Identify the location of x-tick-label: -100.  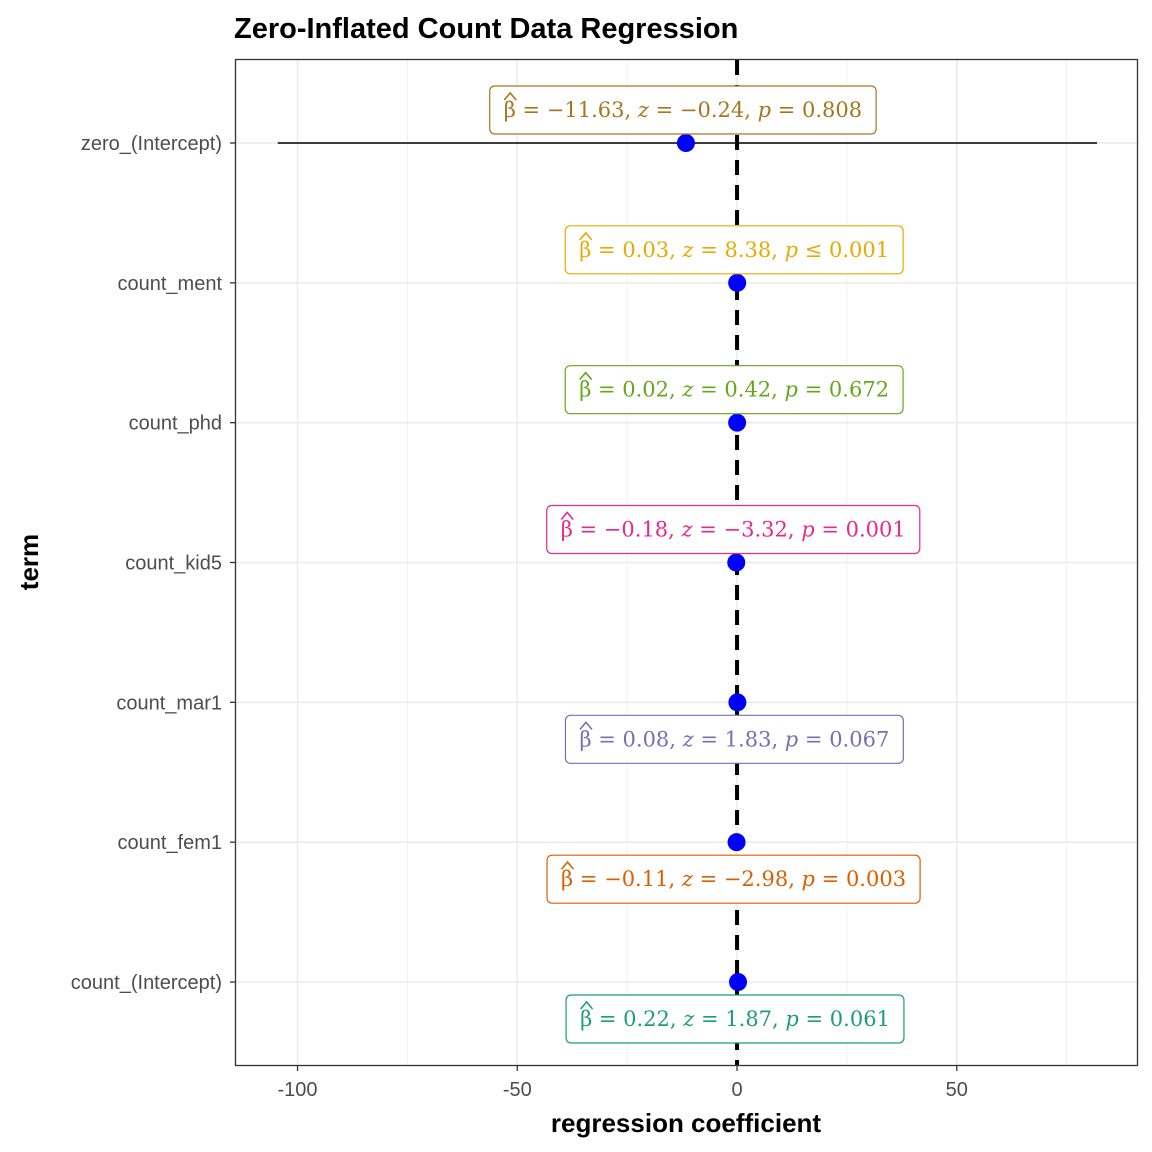
(298, 1090).